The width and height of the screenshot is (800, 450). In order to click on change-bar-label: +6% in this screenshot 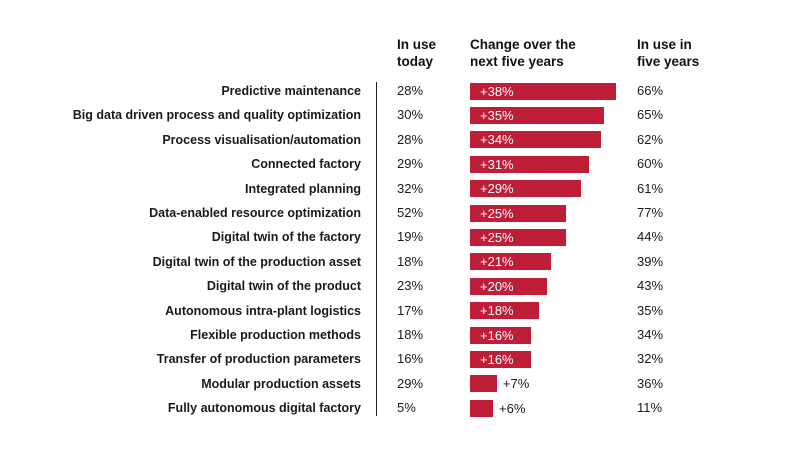, I will do `click(512, 408)`.